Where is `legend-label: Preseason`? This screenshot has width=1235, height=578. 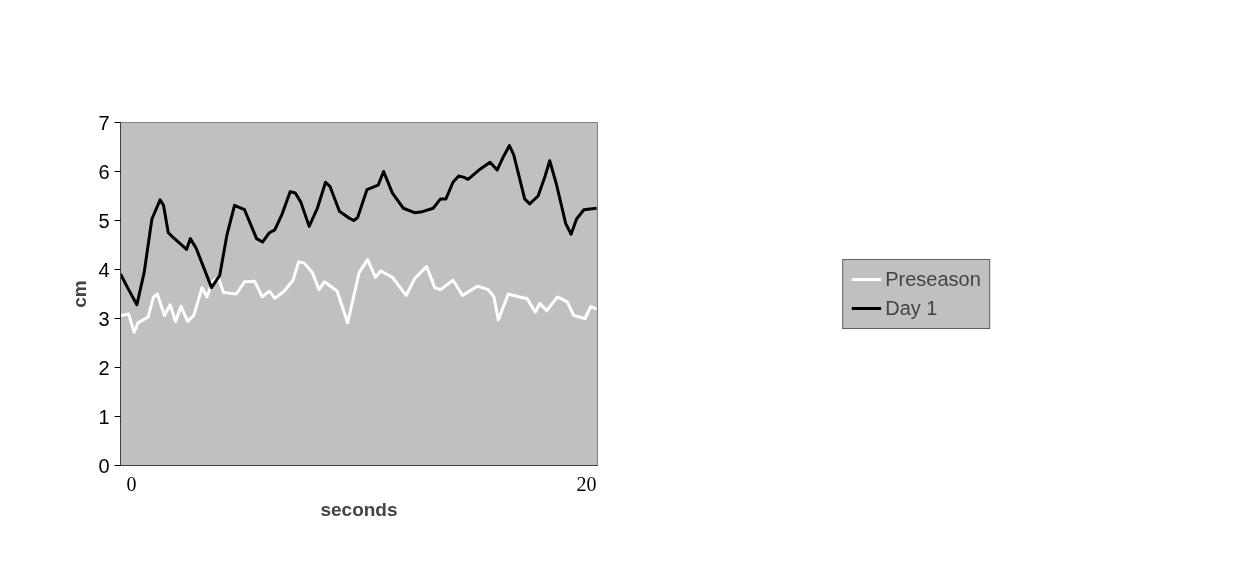 legend-label: Preseason is located at coordinates (933, 279).